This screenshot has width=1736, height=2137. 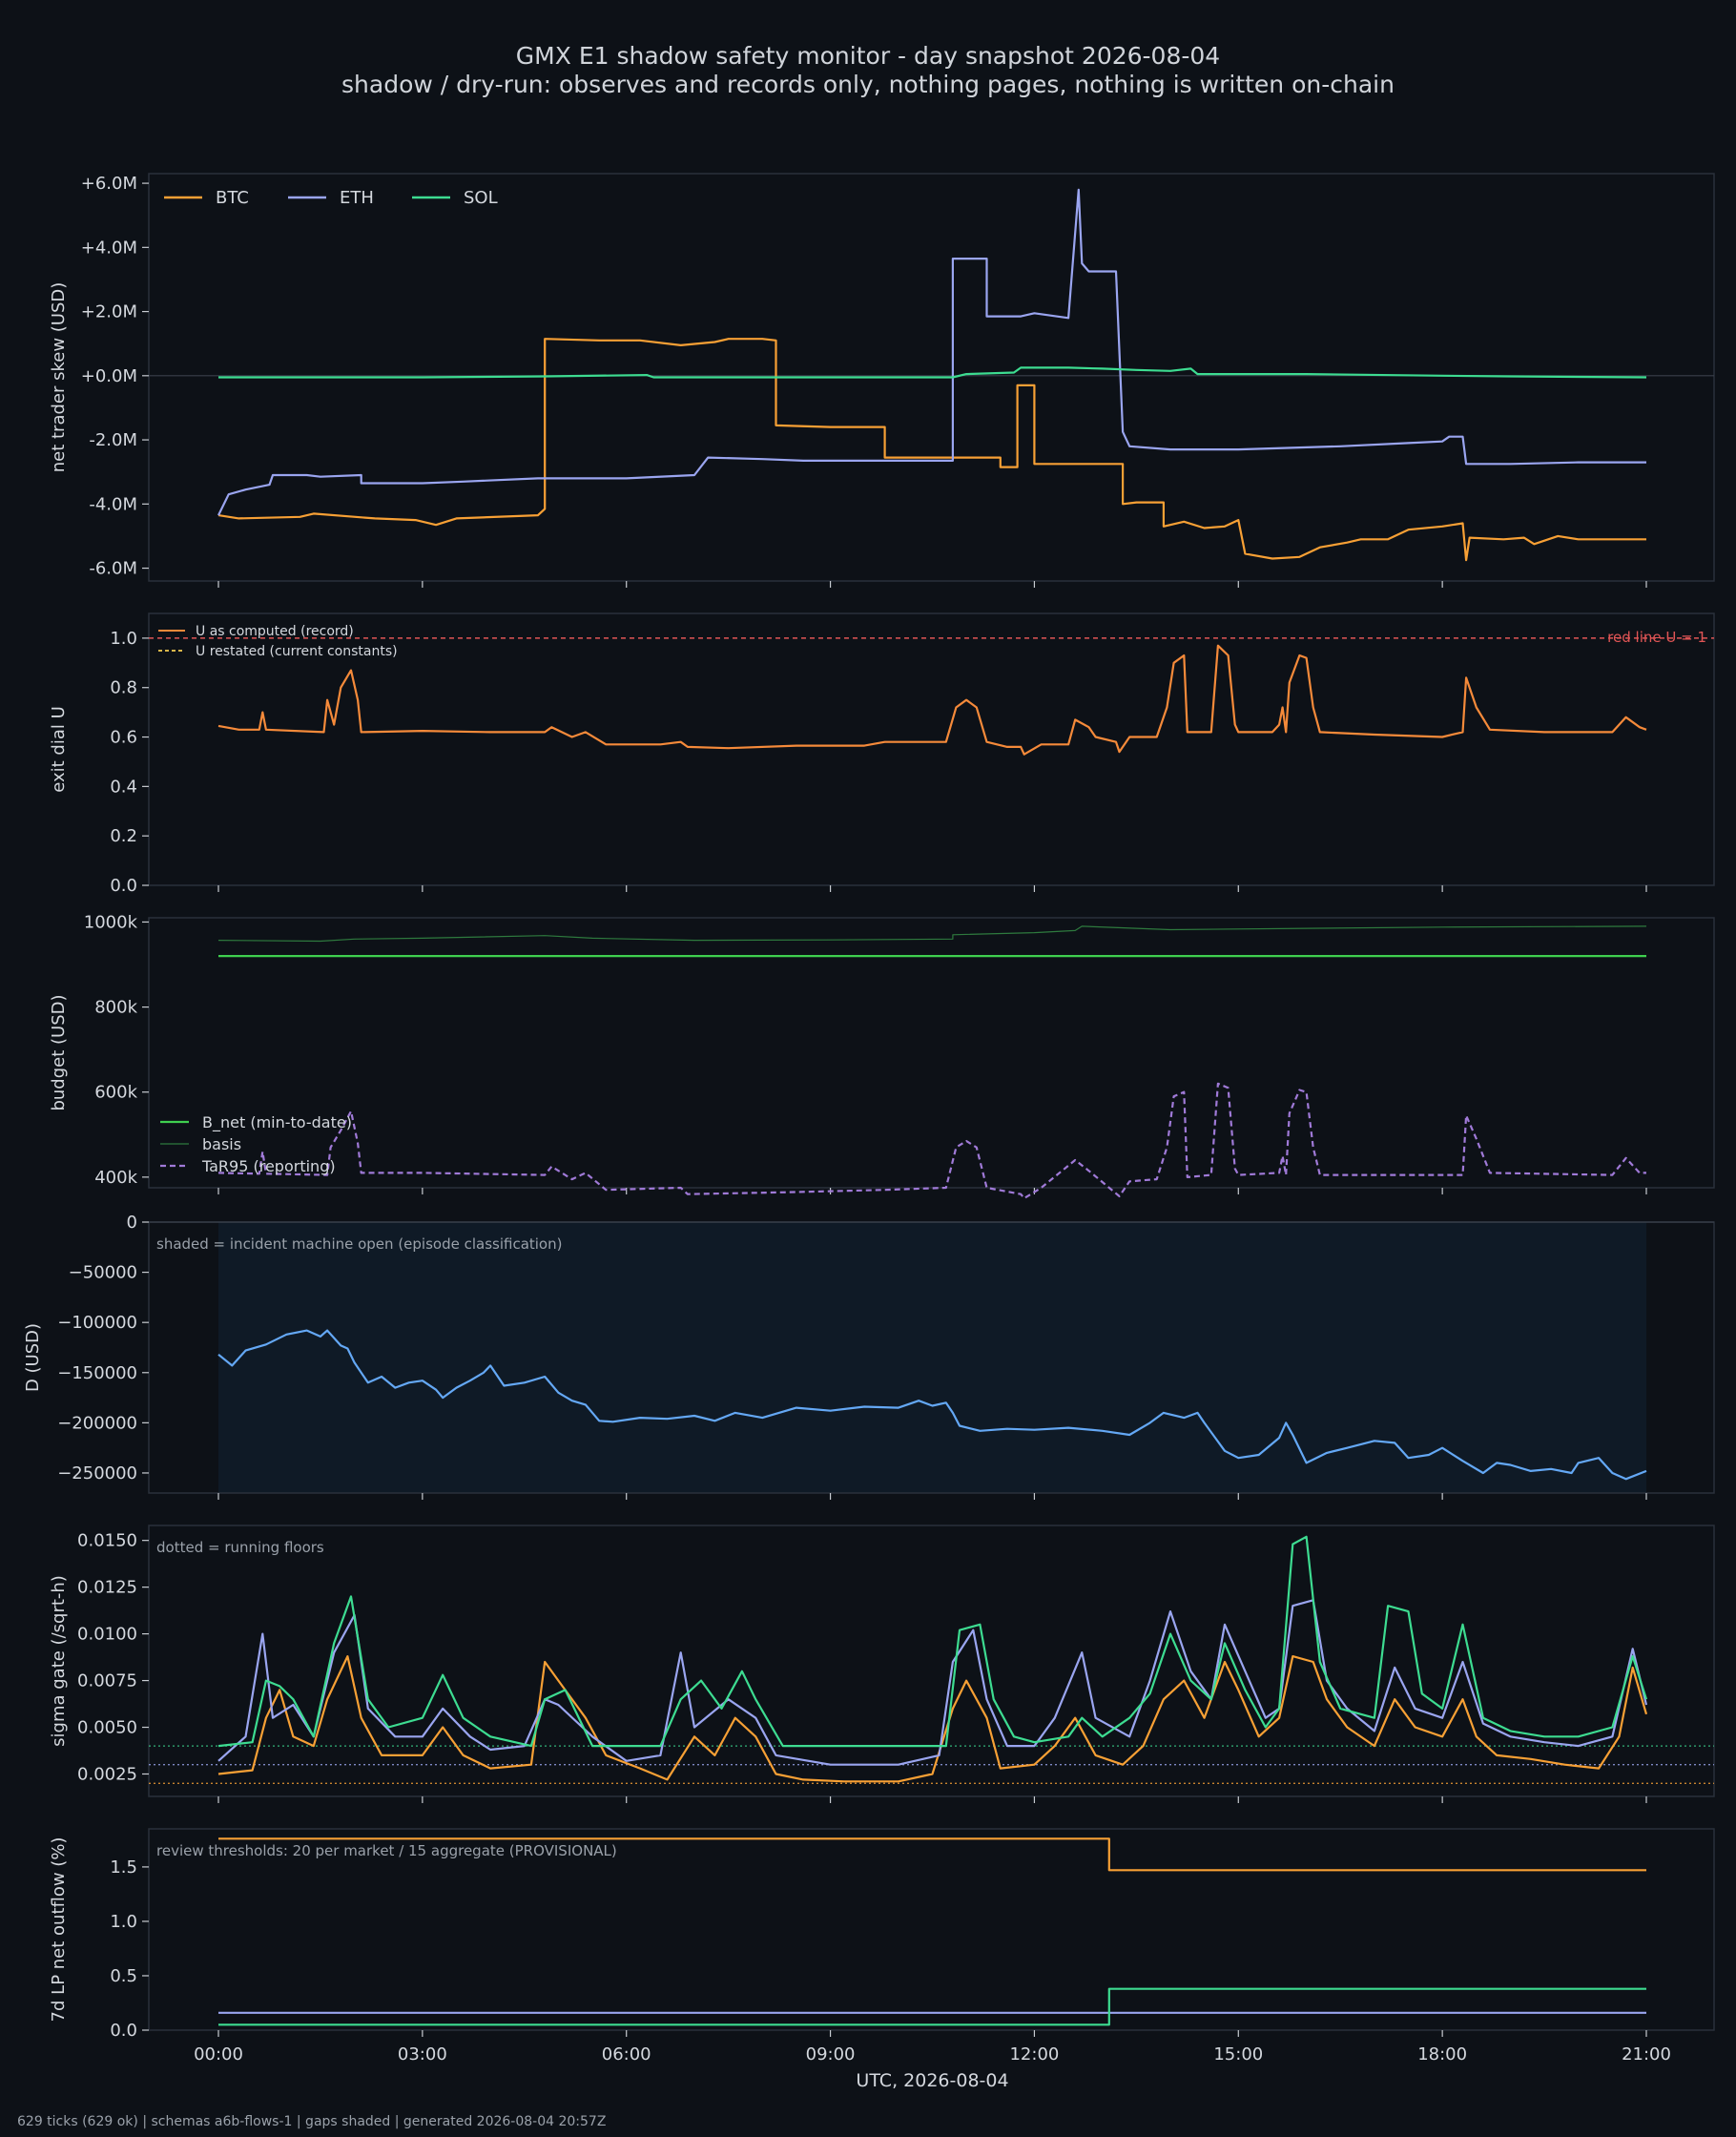 I want to click on y-tick-label: 0.4, so click(x=123, y=787).